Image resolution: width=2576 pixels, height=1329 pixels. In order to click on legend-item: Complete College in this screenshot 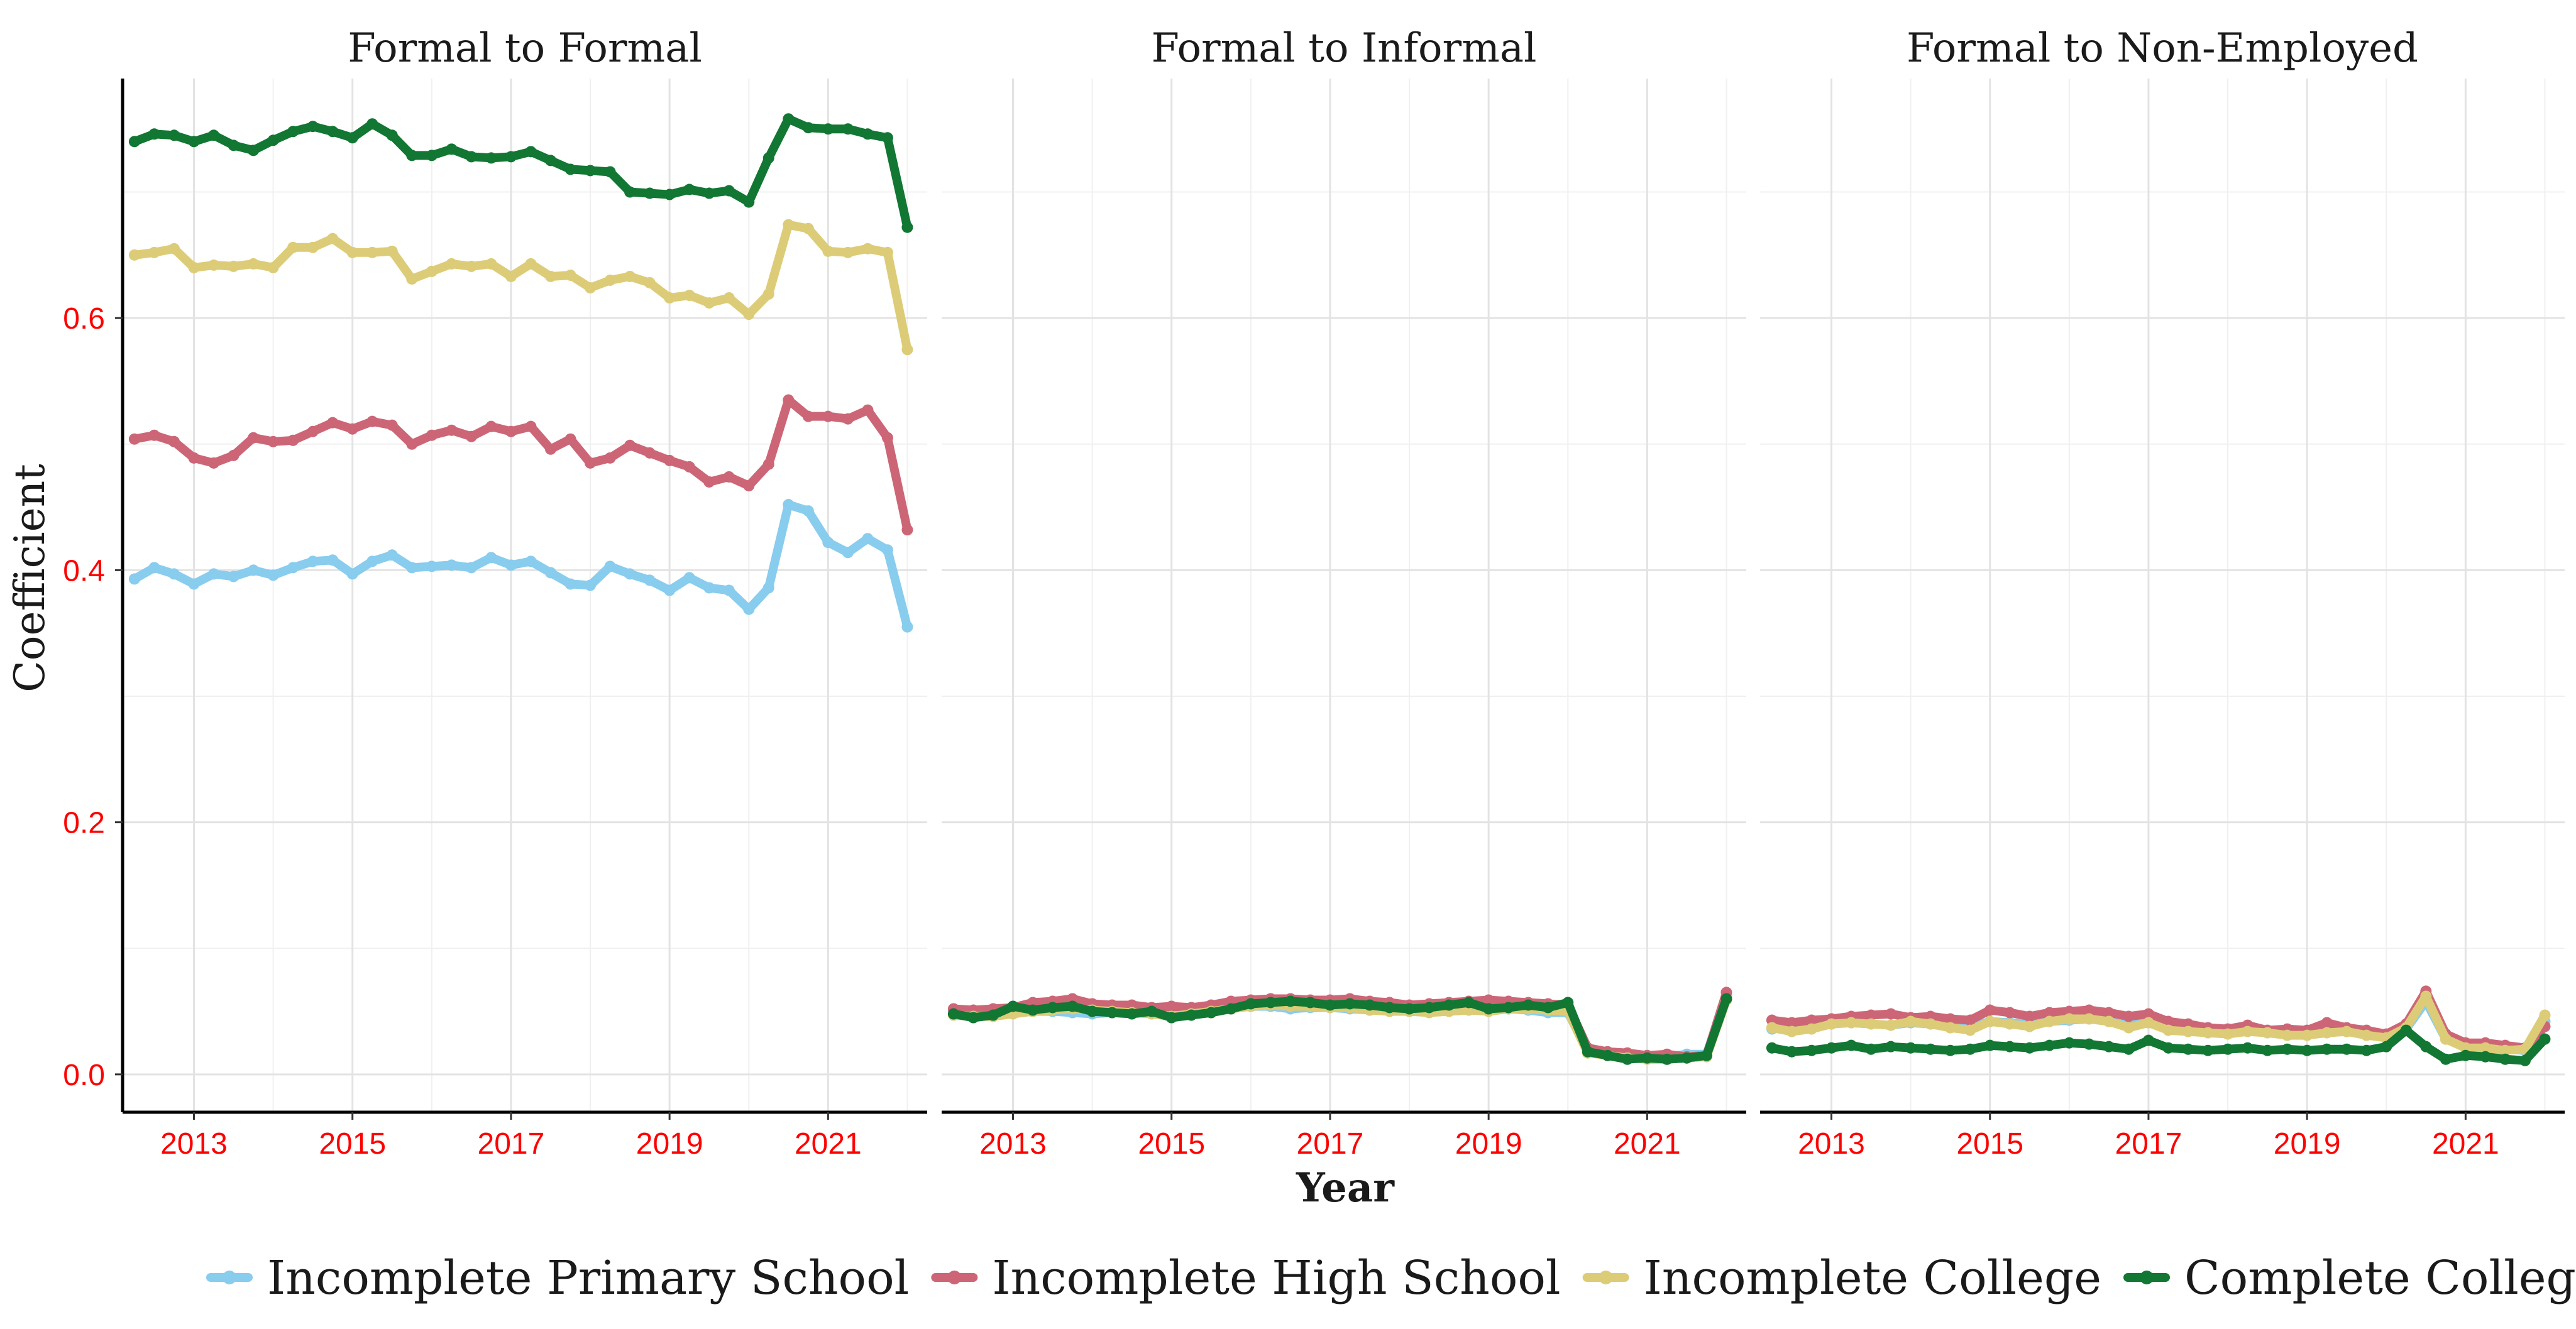, I will do `click(2349, 1278)`.